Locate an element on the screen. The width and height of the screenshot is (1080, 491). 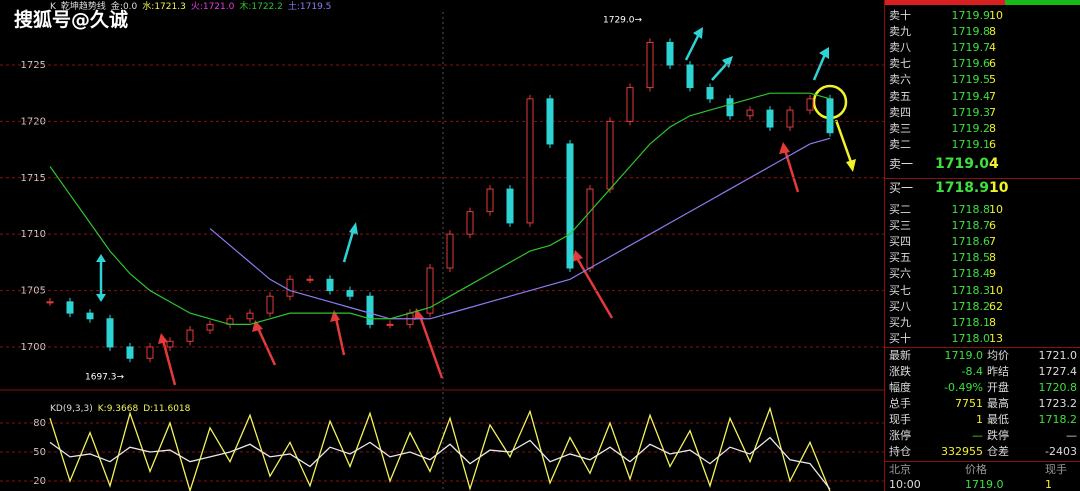
stat-value: 332955 is located at coordinates (962, 451).